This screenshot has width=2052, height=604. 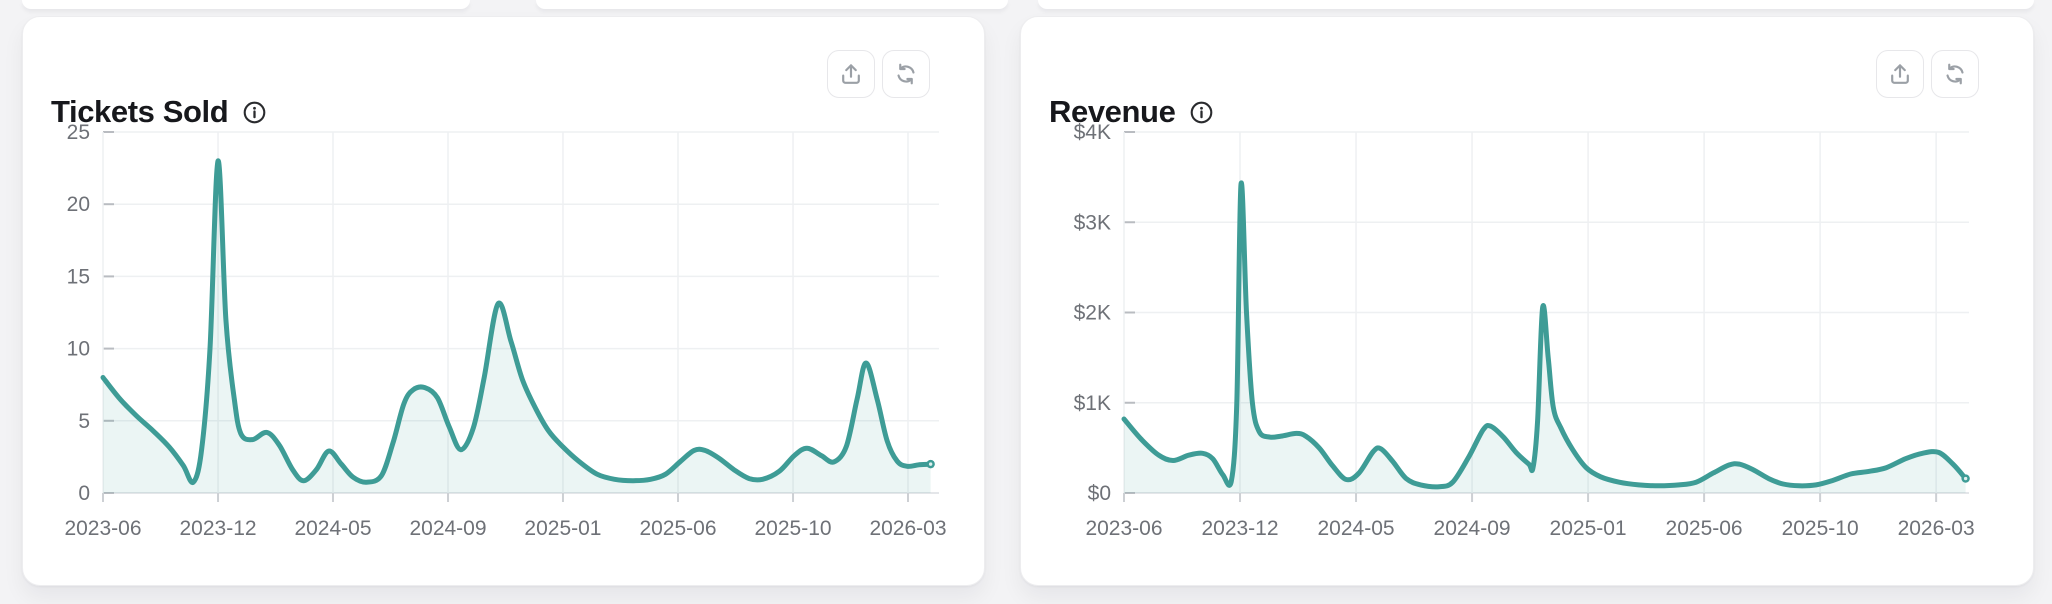 I want to click on svg-text: $0, so click(x=1099, y=493).